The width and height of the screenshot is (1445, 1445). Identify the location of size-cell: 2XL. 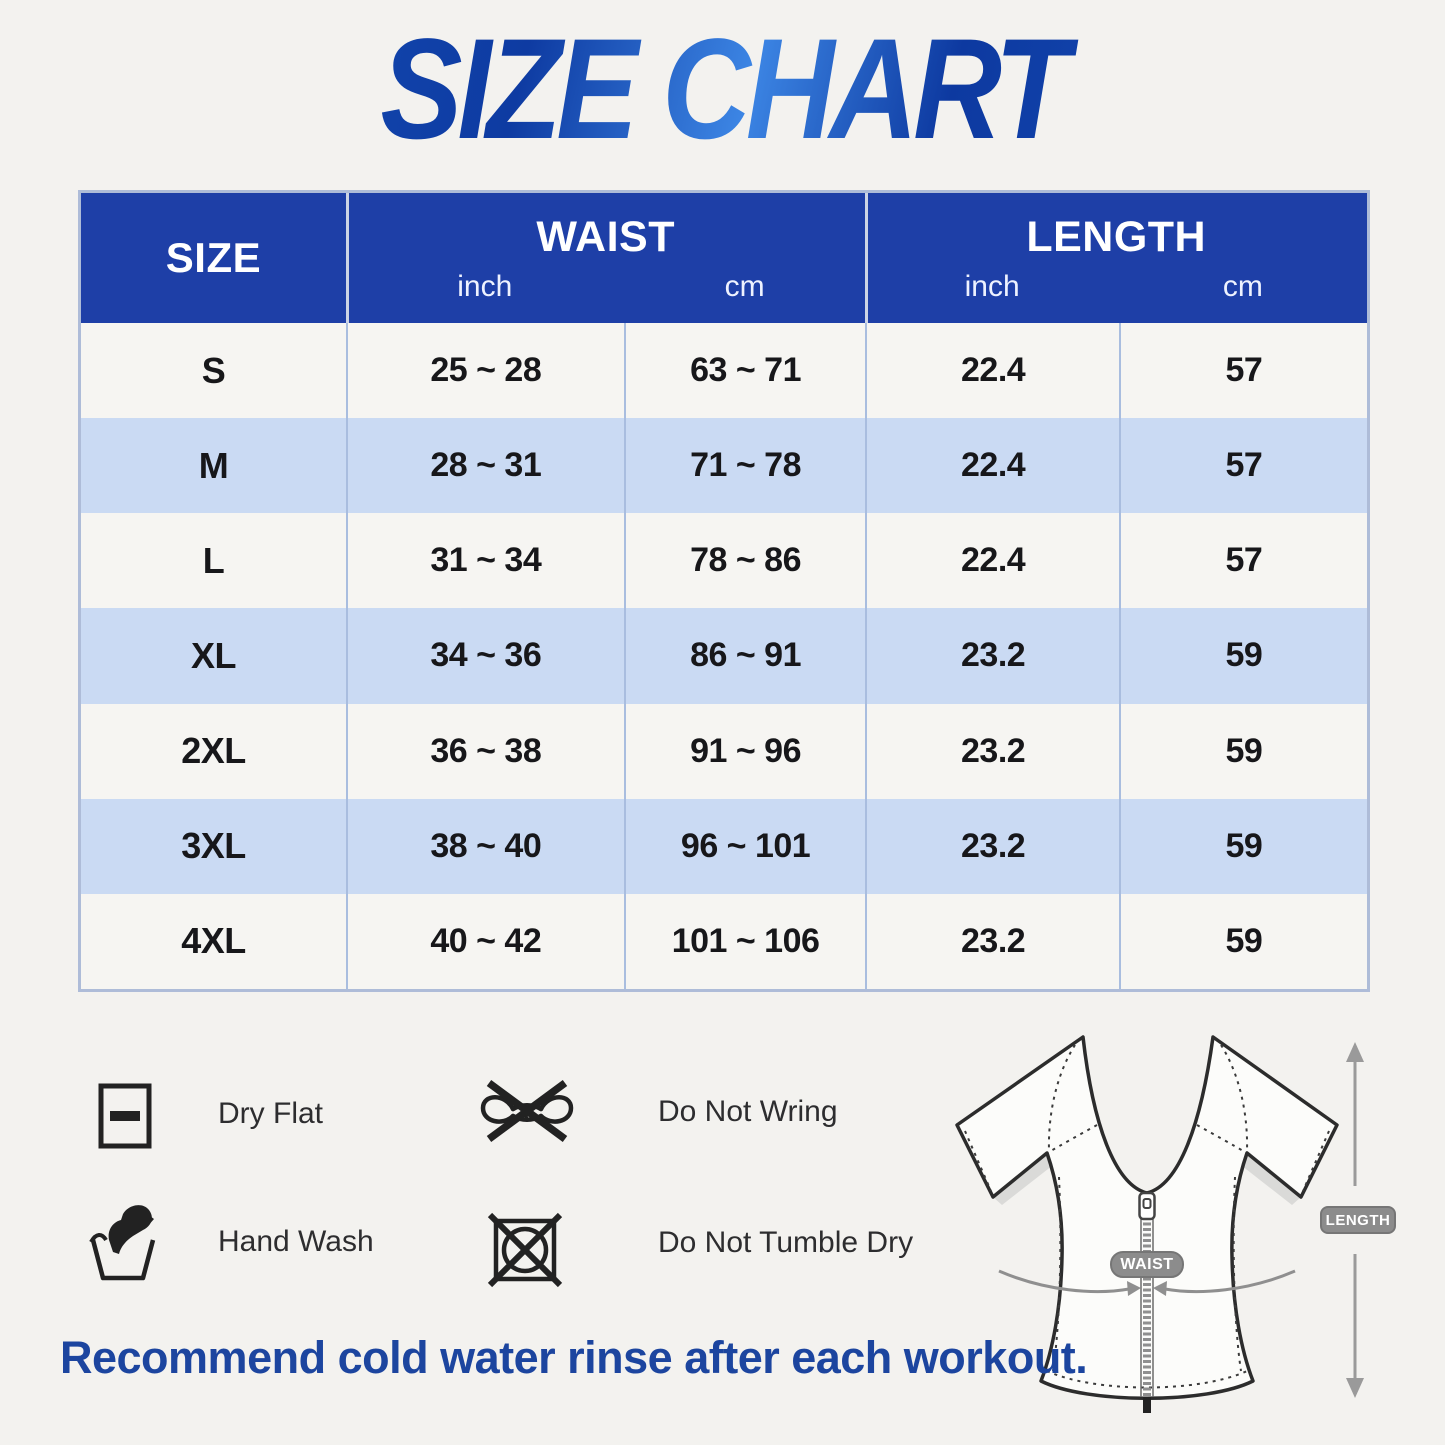
(213, 751).